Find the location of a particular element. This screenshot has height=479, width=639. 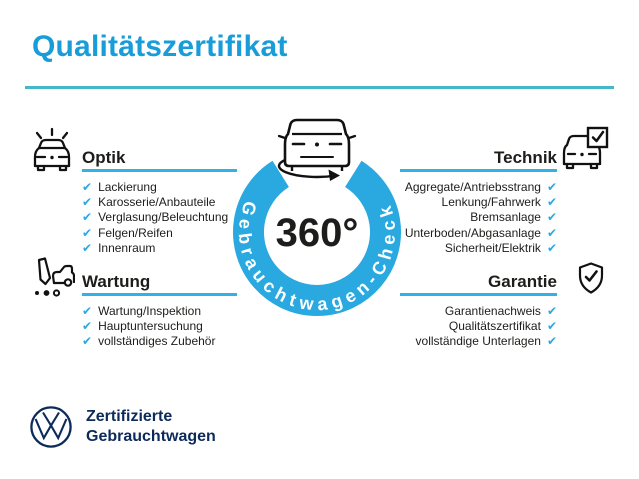

section-heading-technik: Technik is located at coordinates (525, 157).